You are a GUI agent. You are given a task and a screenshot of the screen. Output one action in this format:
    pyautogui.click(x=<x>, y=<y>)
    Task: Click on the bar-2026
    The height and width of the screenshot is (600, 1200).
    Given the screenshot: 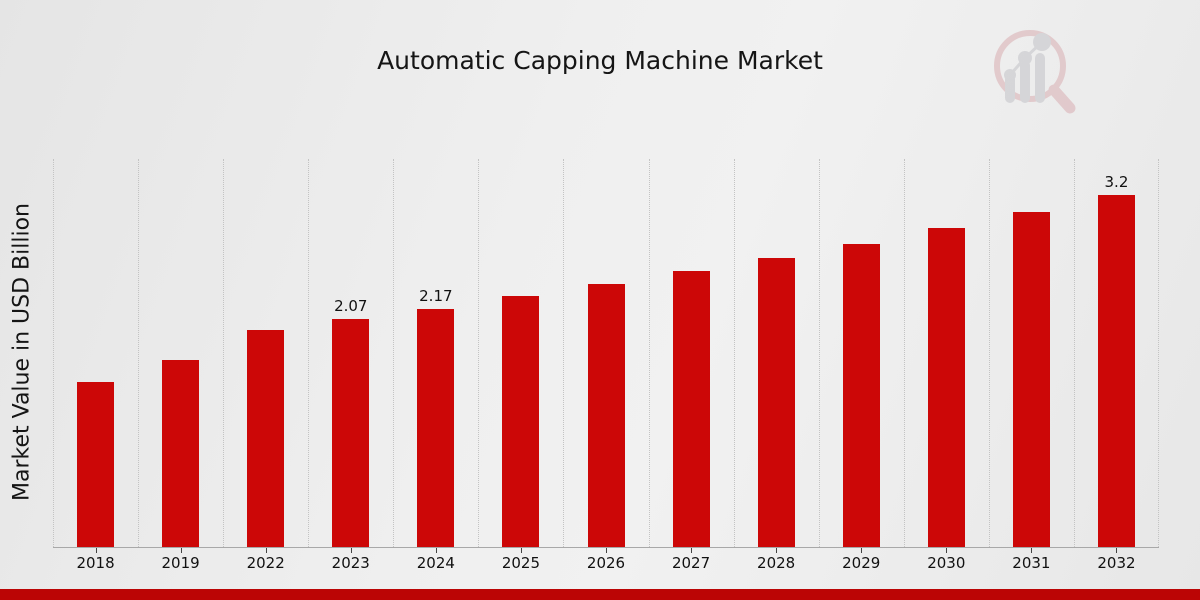 What is the action you would take?
    pyautogui.click(x=606, y=415)
    